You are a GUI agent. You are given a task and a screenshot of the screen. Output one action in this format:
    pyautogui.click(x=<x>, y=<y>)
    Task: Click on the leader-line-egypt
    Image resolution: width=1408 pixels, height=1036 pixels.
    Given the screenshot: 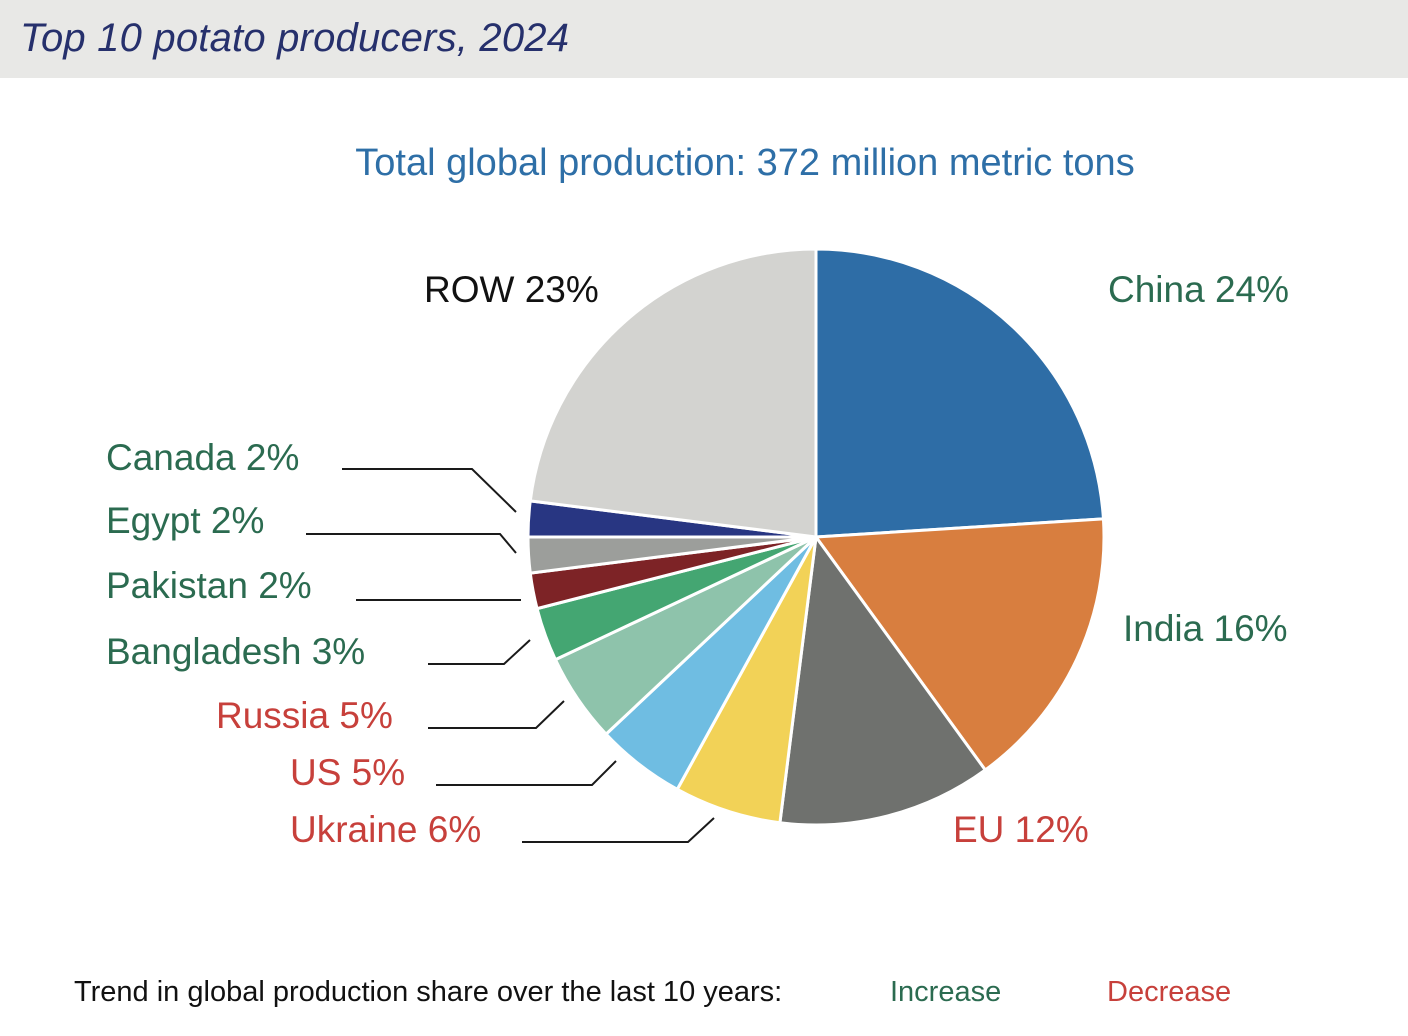 What is the action you would take?
    pyautogui.click(x=411, y=543)
    